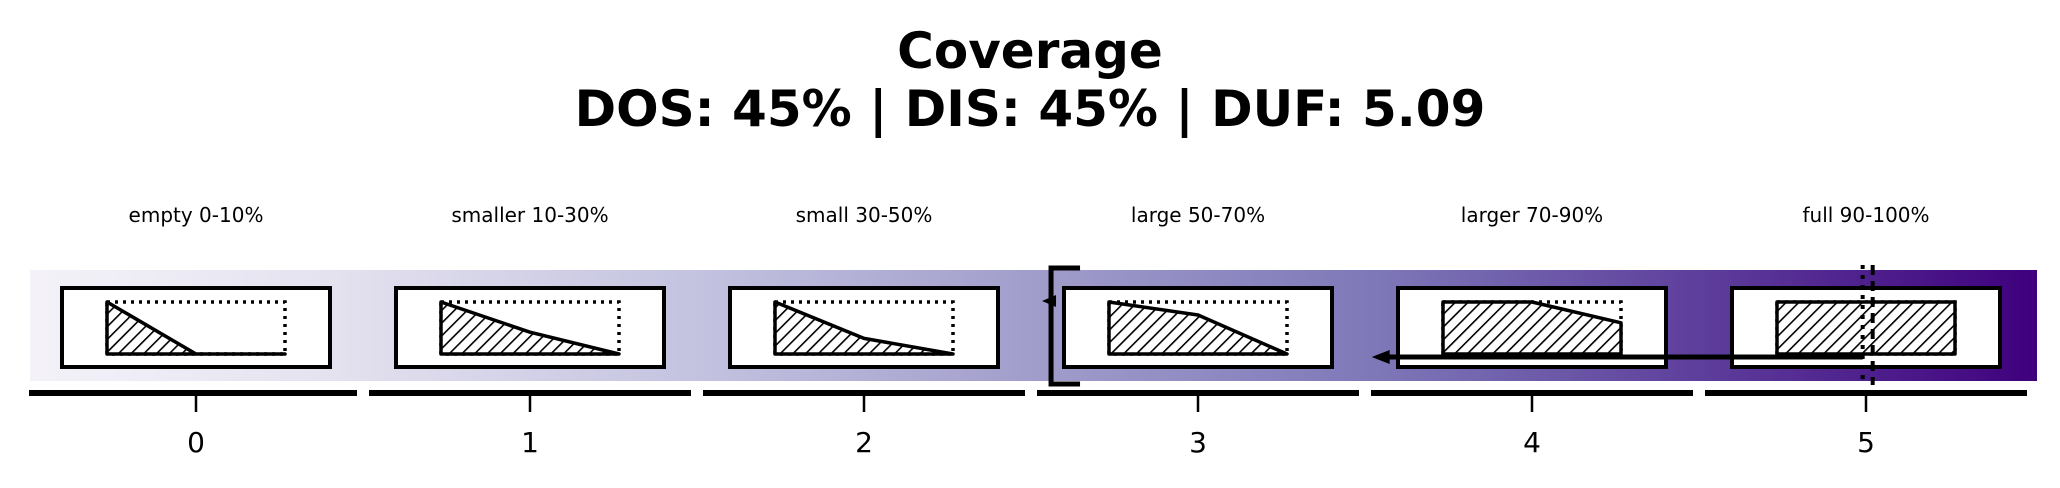 The height and width of the screenshot is (488, 2060). I want to click on category-label: full 90-100%, so click(1865, 215).